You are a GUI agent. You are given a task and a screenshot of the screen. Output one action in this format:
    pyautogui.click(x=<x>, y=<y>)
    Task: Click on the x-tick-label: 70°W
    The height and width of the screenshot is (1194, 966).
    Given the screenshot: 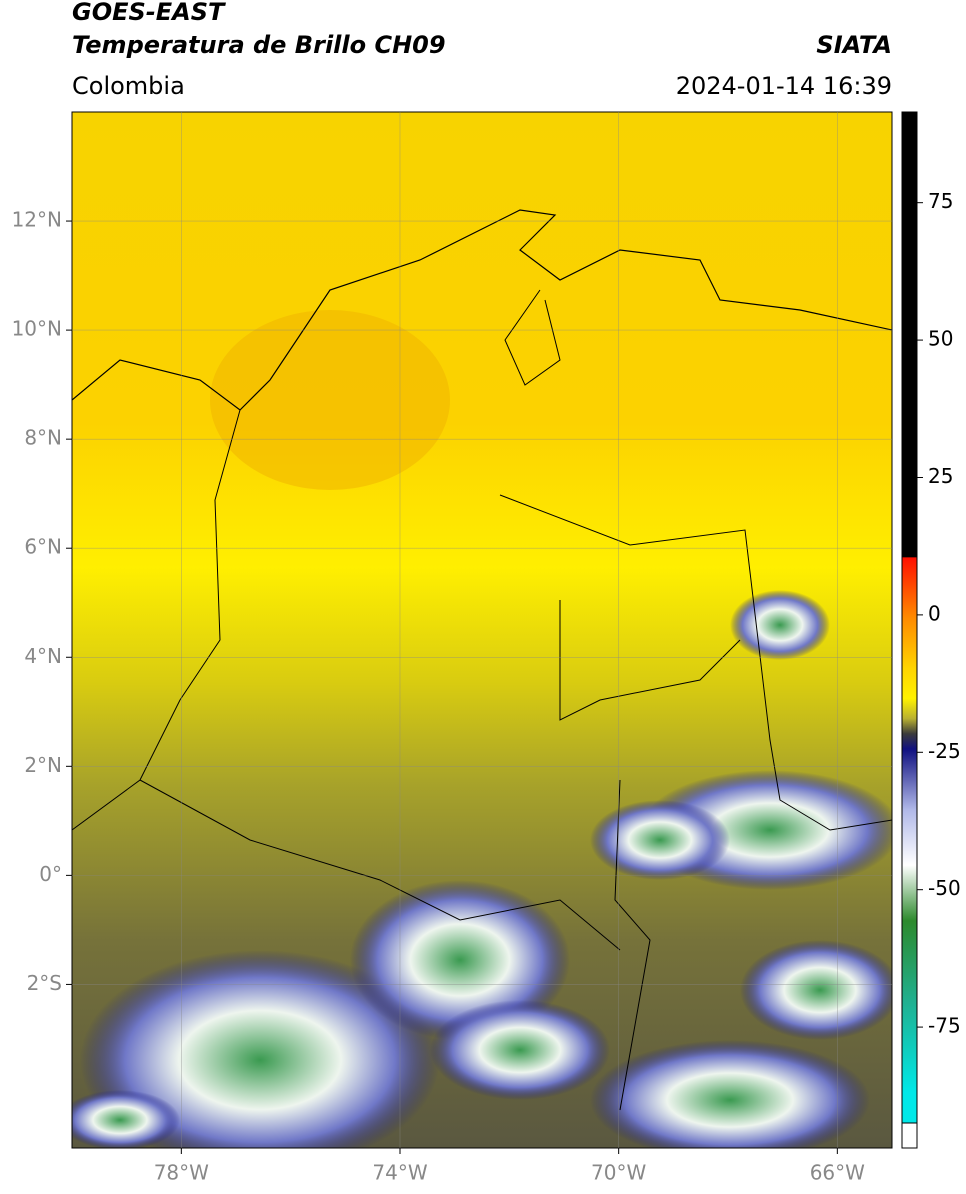 What is the action you would take?
    pyautogui.click(x=618, y=1173)
    